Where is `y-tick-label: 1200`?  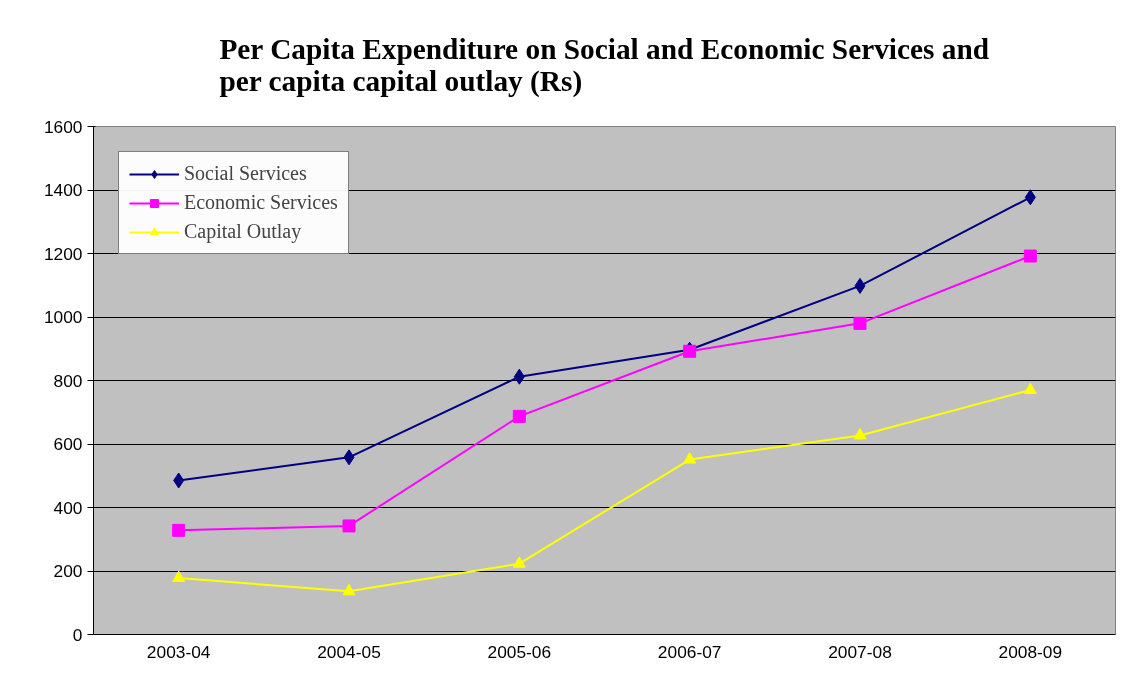
y-tick-label: 1200 is located at coordinates (63, 253).